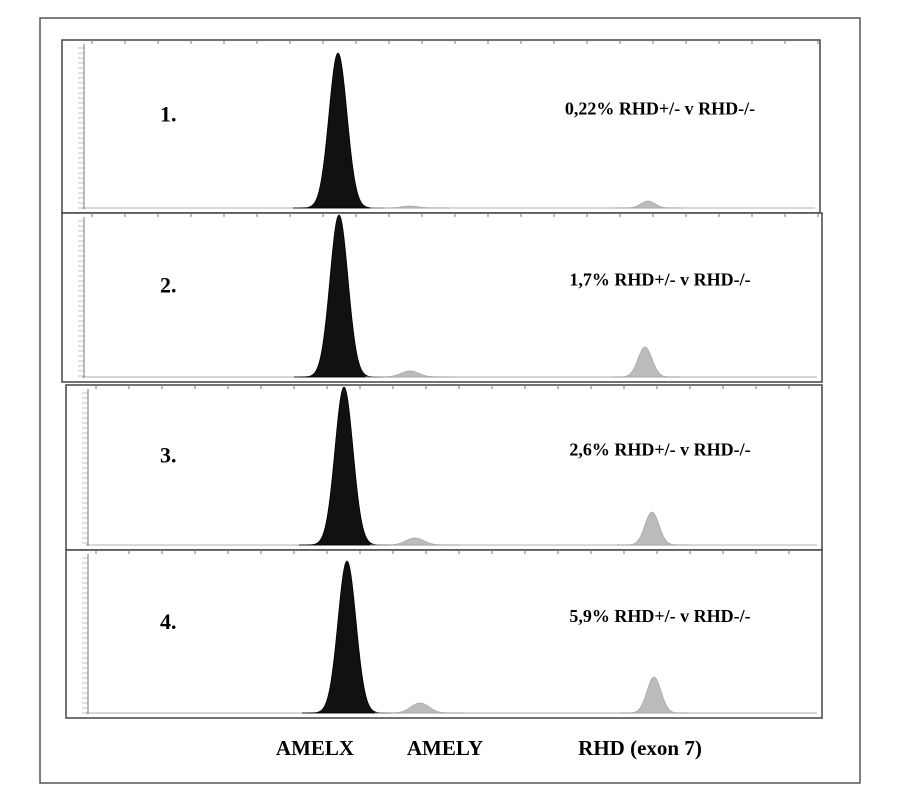 Image resolution: width=901 pixels, height=800 pixels. I want to click on panel-annotation: 1,7% RHD+/- v RHD-/-, so click(659, 280).